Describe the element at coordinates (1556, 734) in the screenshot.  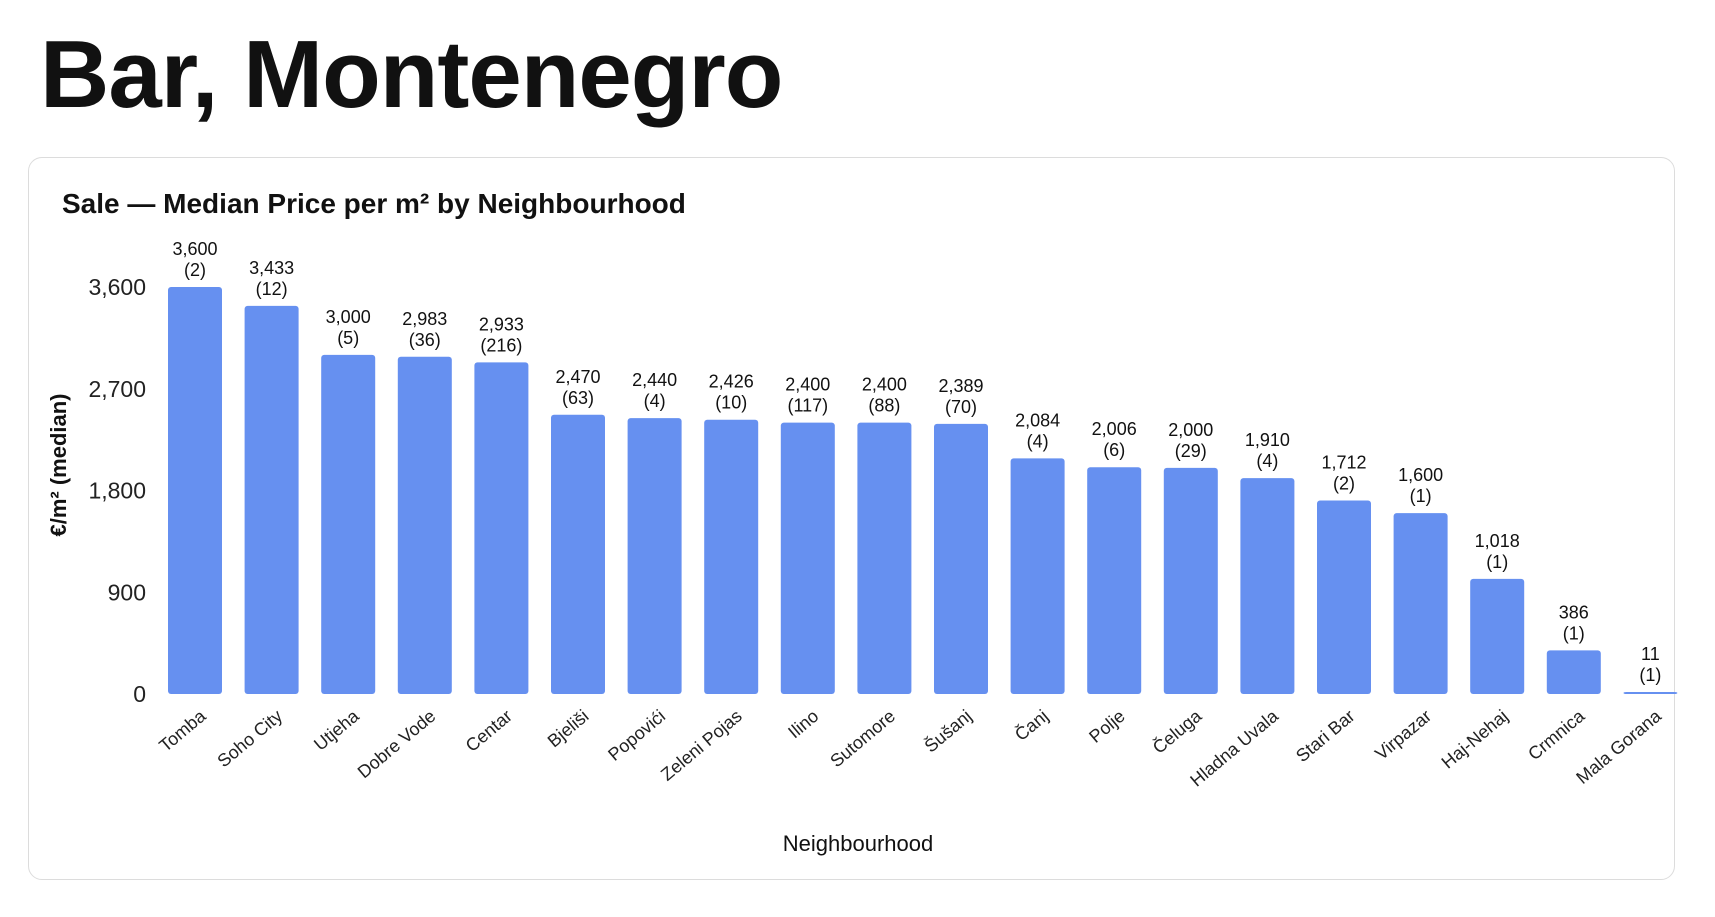
I see `x-tick-label: Crmnica` at that location.